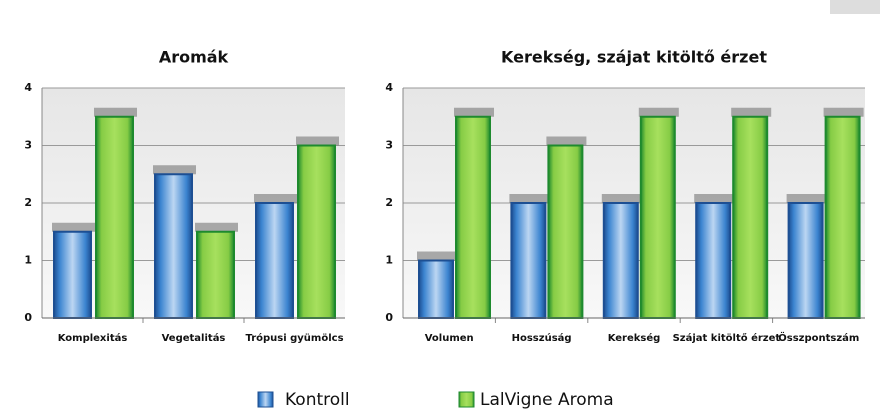  I want to click on legend-label: Kontroll, so click(317, 400).